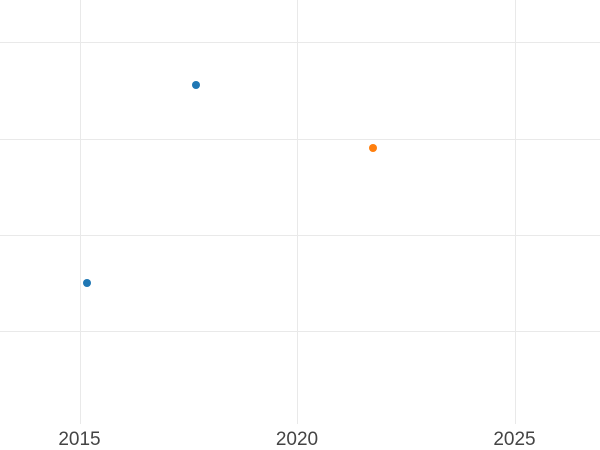 The height and width of the screenshot is (450, 600). Describe the element at coordinates (297, 439) in the screenshot. I see `x-axis-tick-label: 2020` at that location.